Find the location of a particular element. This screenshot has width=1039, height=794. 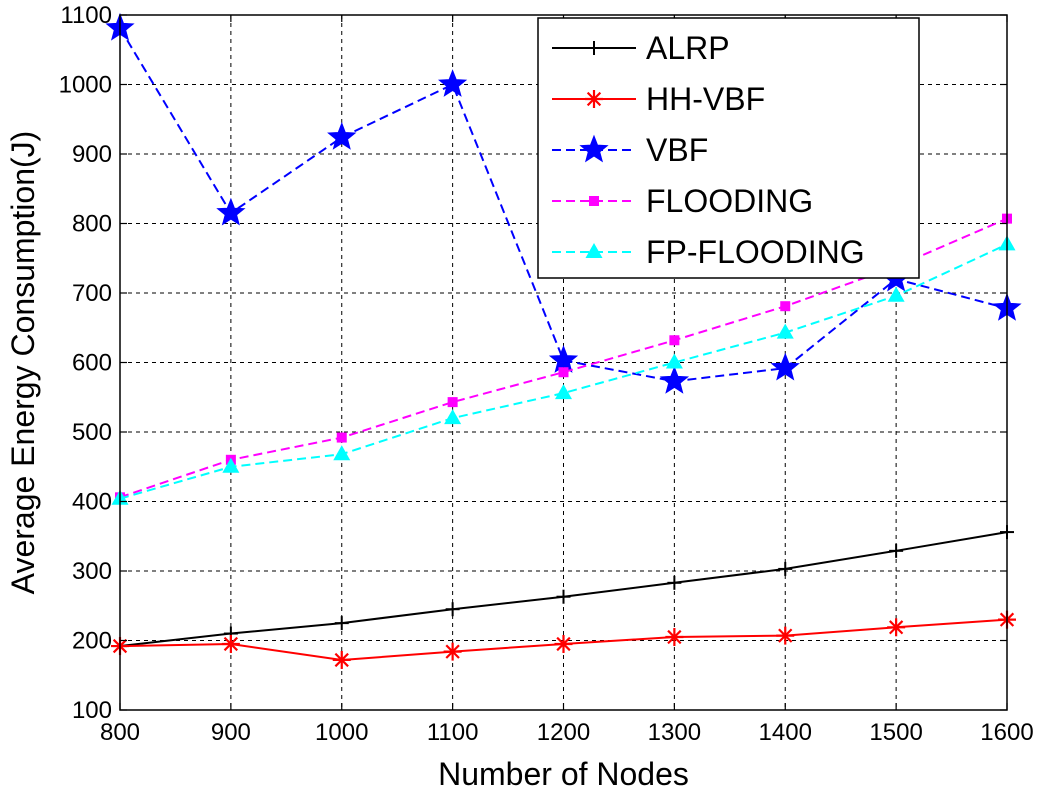

x-tick-label: 800 is located at coordinates (120, 732).